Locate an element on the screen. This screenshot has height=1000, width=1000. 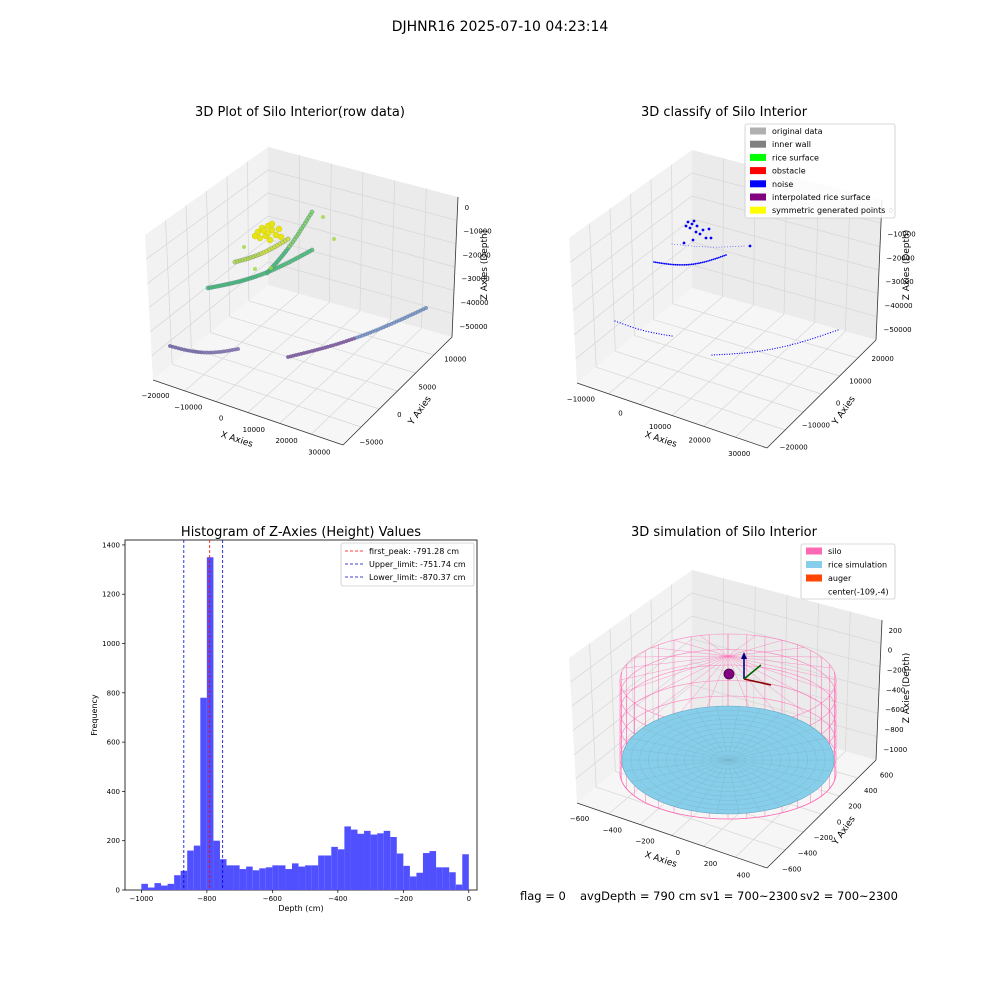
legend-label: rice surface is located at coordinates (795, 157).